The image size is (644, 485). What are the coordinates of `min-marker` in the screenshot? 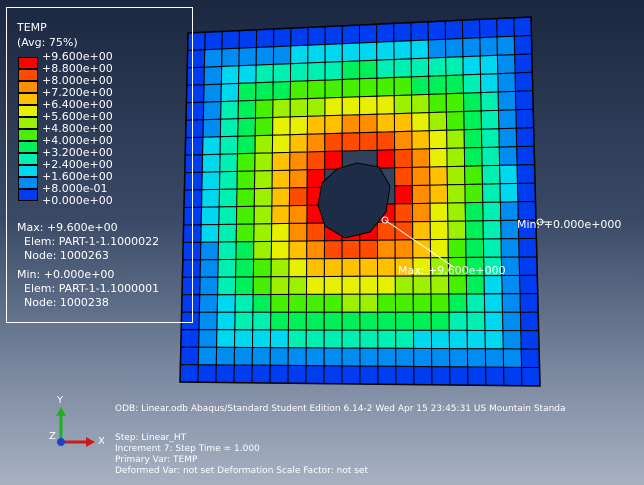 It's located at (540, 222).